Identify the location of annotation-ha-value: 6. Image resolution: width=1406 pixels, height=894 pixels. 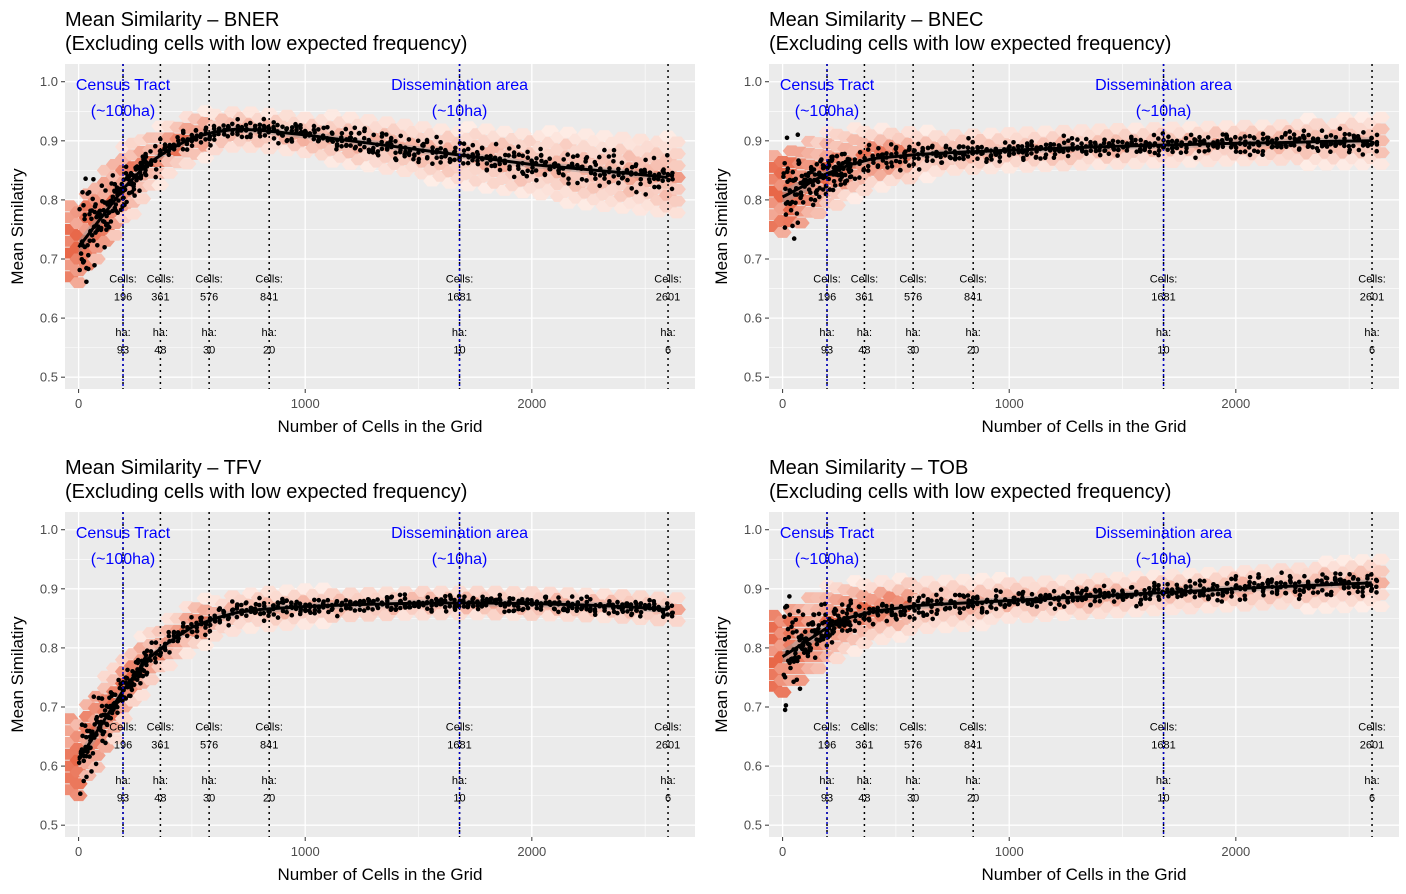
(668, 799).